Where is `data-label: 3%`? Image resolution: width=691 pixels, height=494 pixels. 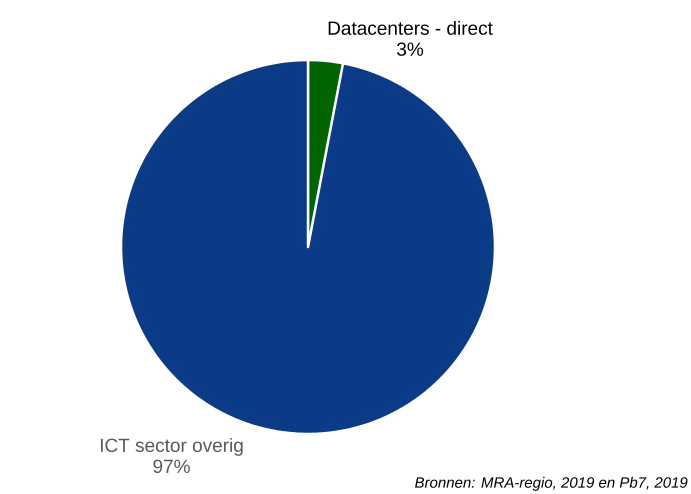
data-label: 3% is located at coordinates (410, 49).